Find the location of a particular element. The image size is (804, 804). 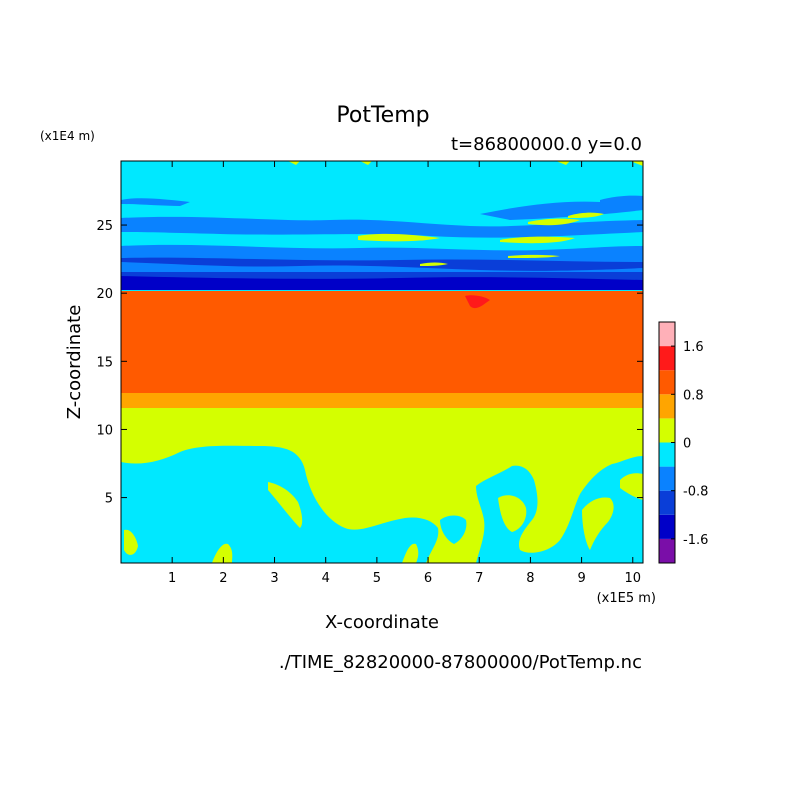

colorbar-tick-label: 0.8 is located at coordinates (693, 395).